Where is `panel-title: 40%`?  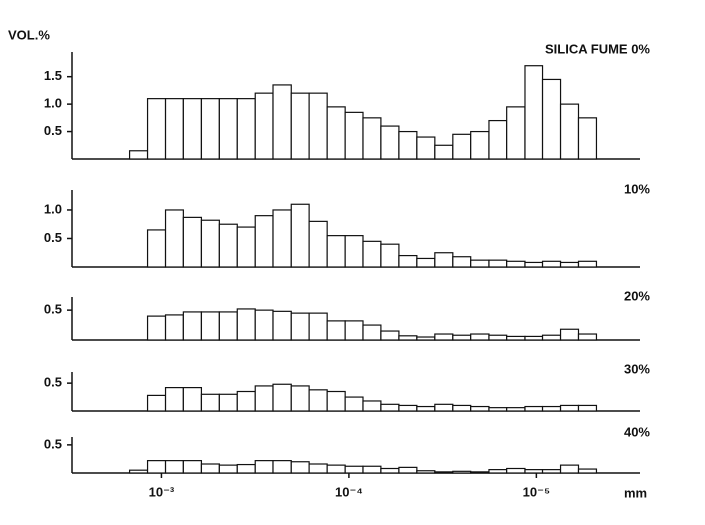
panel-title: 40% is located at coordinates (637, 431).